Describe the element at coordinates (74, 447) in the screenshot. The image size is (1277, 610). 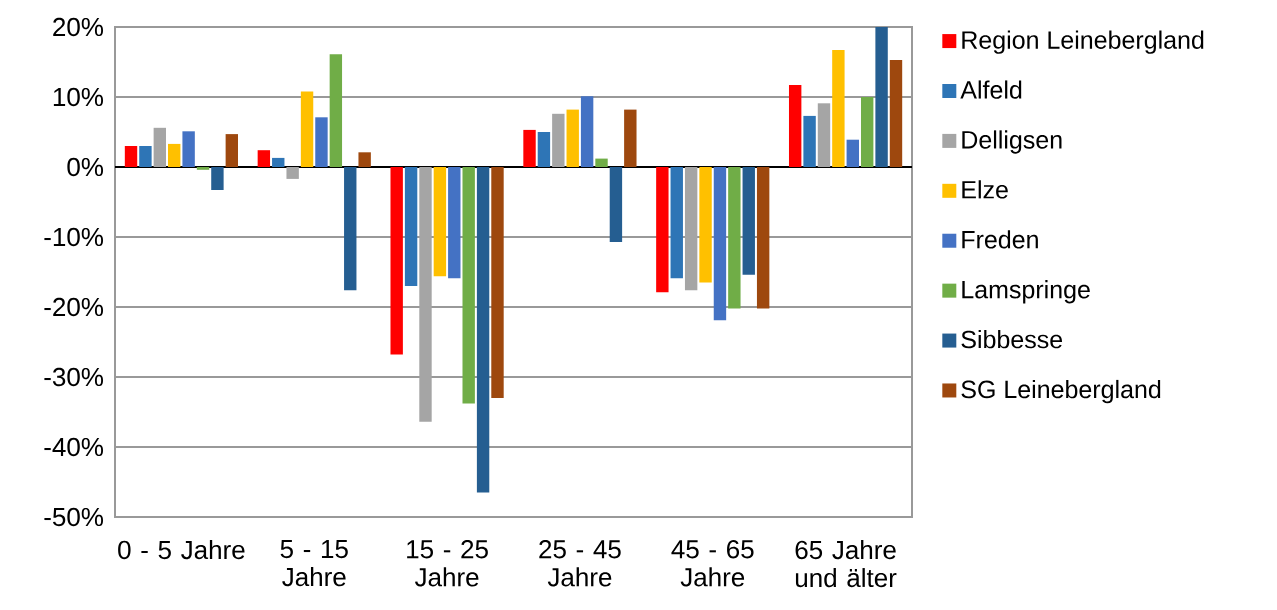
I see `y-tick-label: -40%` at that location.